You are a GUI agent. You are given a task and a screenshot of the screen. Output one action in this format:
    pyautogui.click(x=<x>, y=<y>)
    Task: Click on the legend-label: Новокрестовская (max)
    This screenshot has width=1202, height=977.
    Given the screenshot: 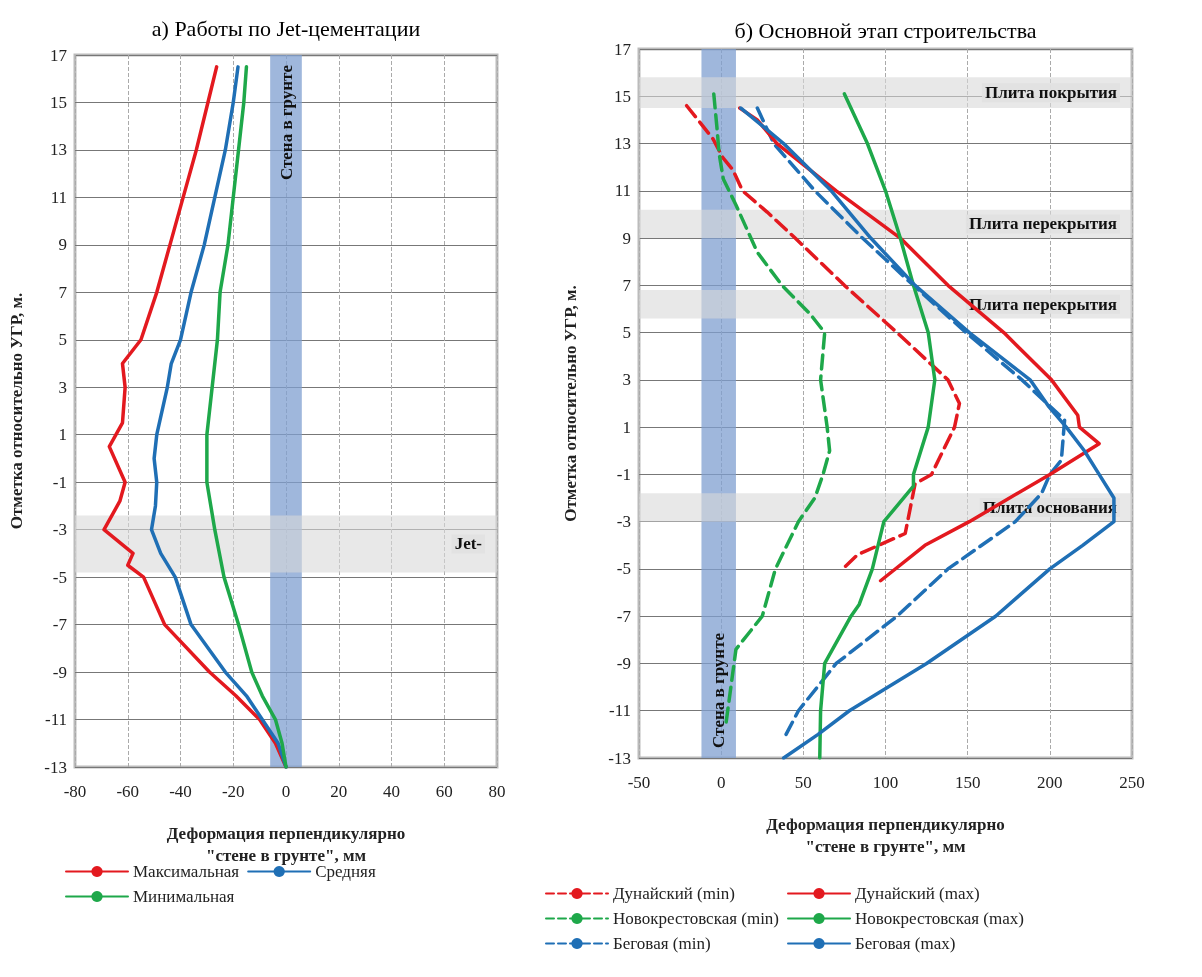 What is the action you would take?
    pyautogui.click(x=939, y=918)
    